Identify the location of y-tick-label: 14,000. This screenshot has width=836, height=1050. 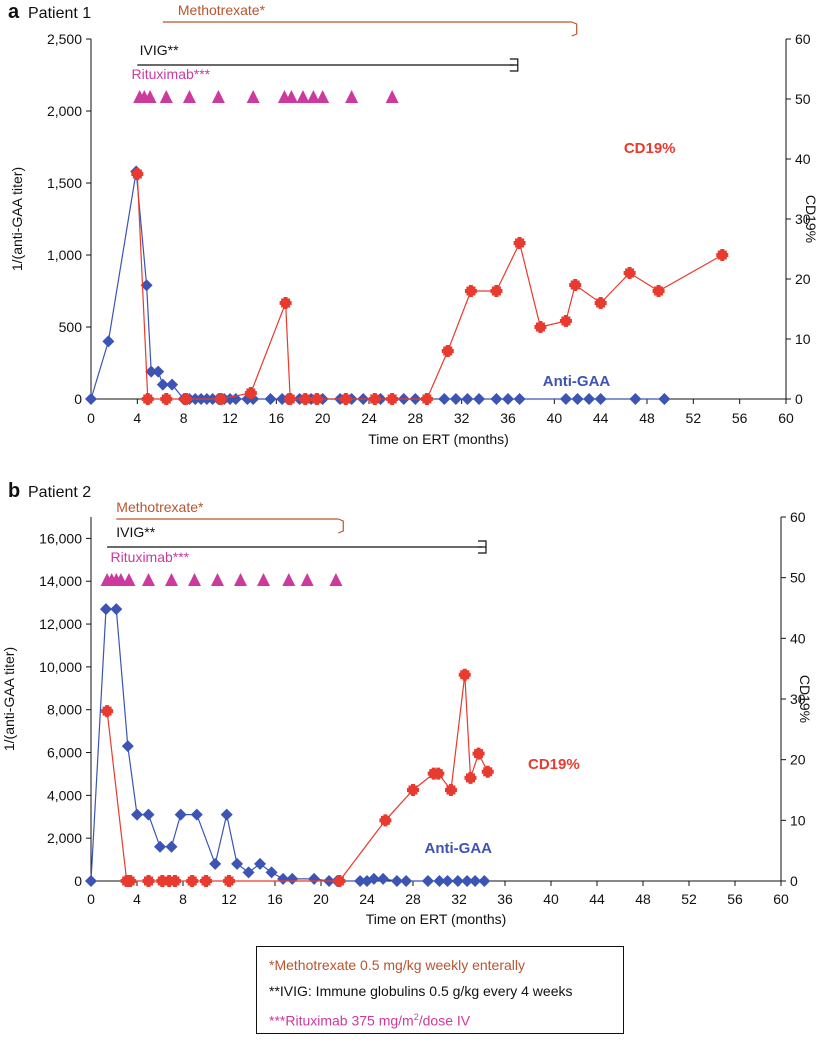
(60, 581).